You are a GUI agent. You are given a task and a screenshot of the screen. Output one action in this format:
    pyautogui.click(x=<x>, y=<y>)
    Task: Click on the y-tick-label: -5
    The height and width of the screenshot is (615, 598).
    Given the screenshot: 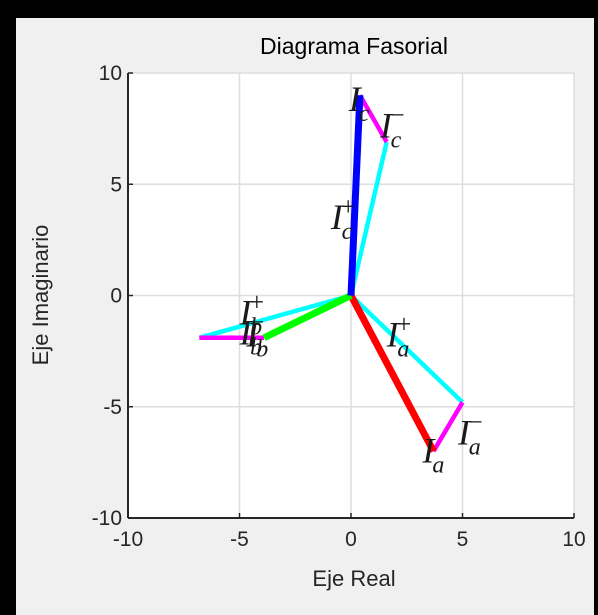 What is the action you would take?
    pyautogui.click(x=112, y=407)
    